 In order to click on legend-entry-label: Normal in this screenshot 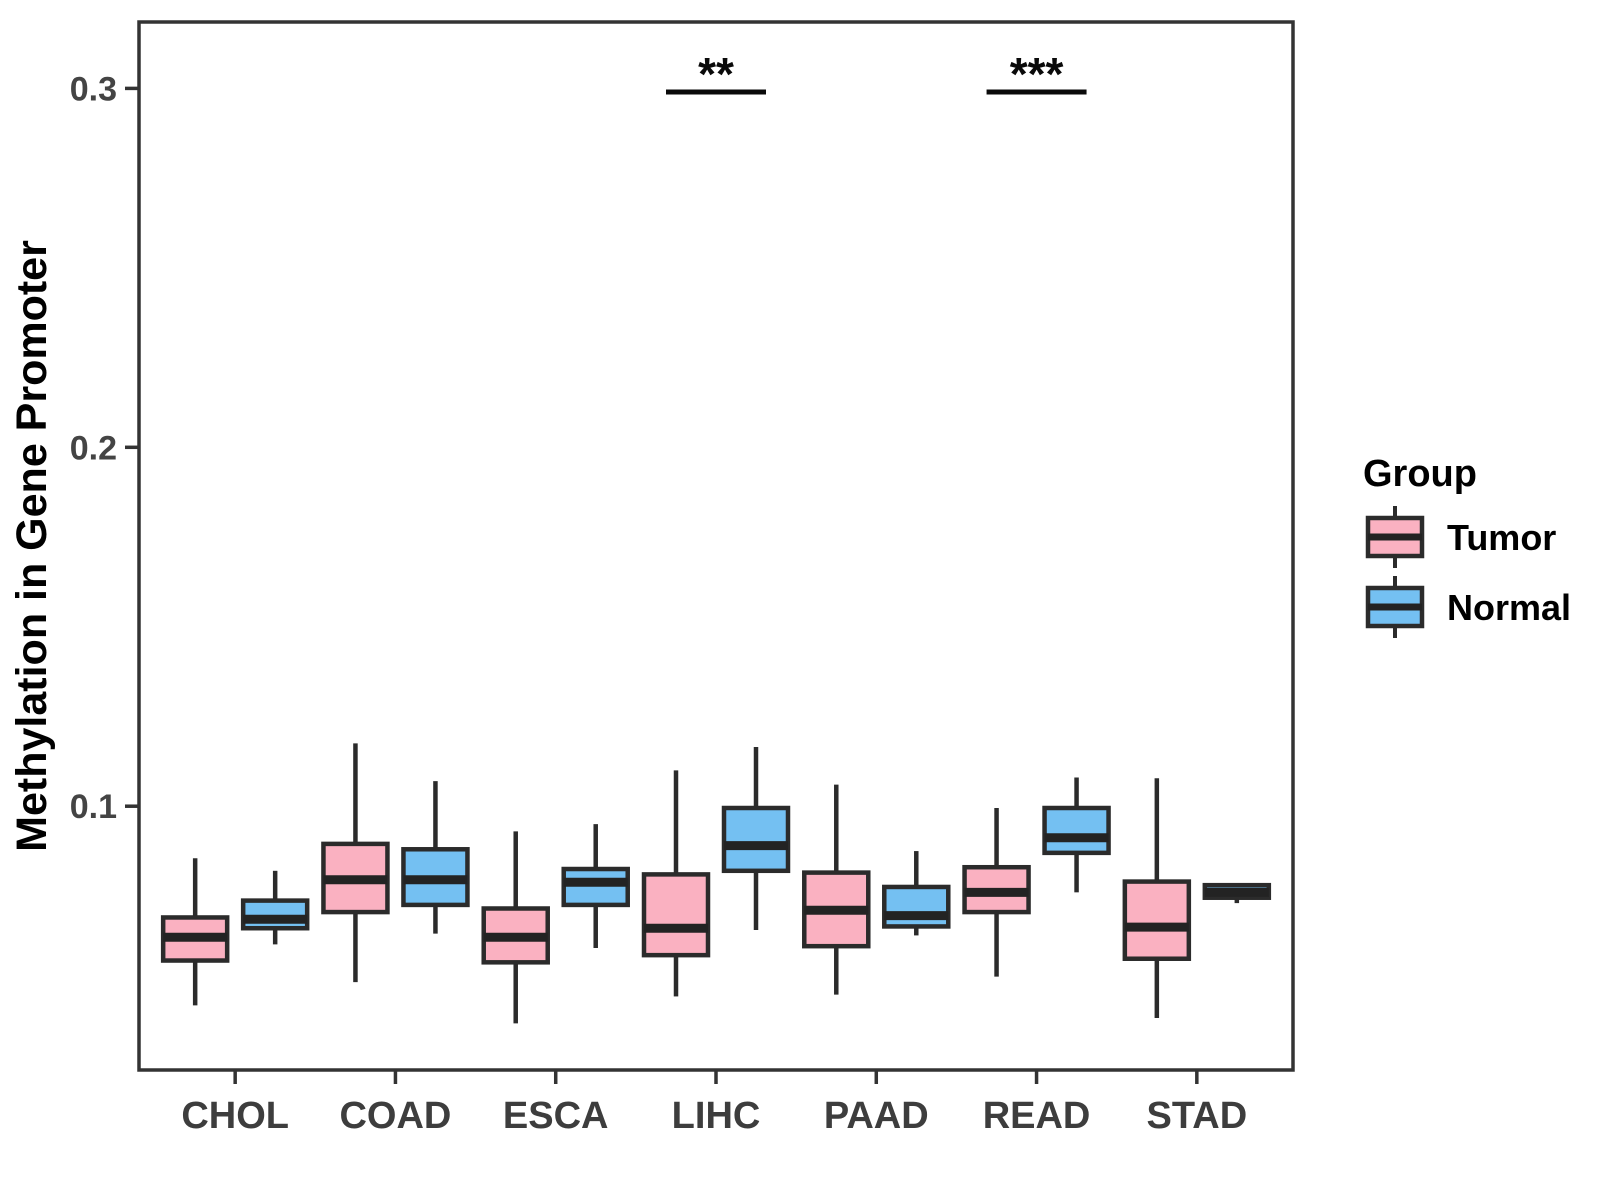, I will do `click(1509, 607)`.